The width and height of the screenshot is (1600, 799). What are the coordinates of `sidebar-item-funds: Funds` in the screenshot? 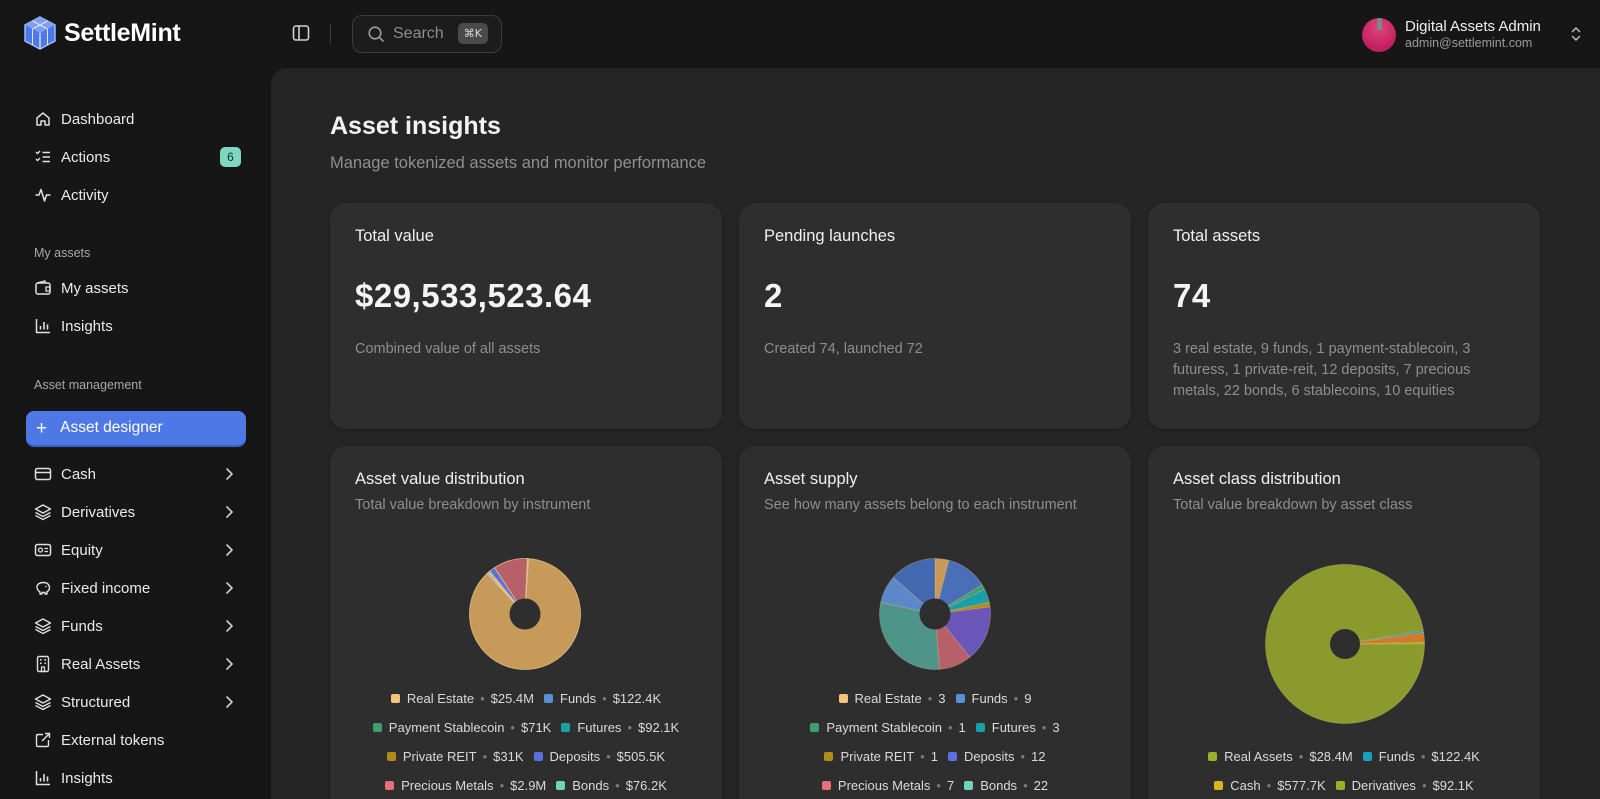 It's located at (136, 626).